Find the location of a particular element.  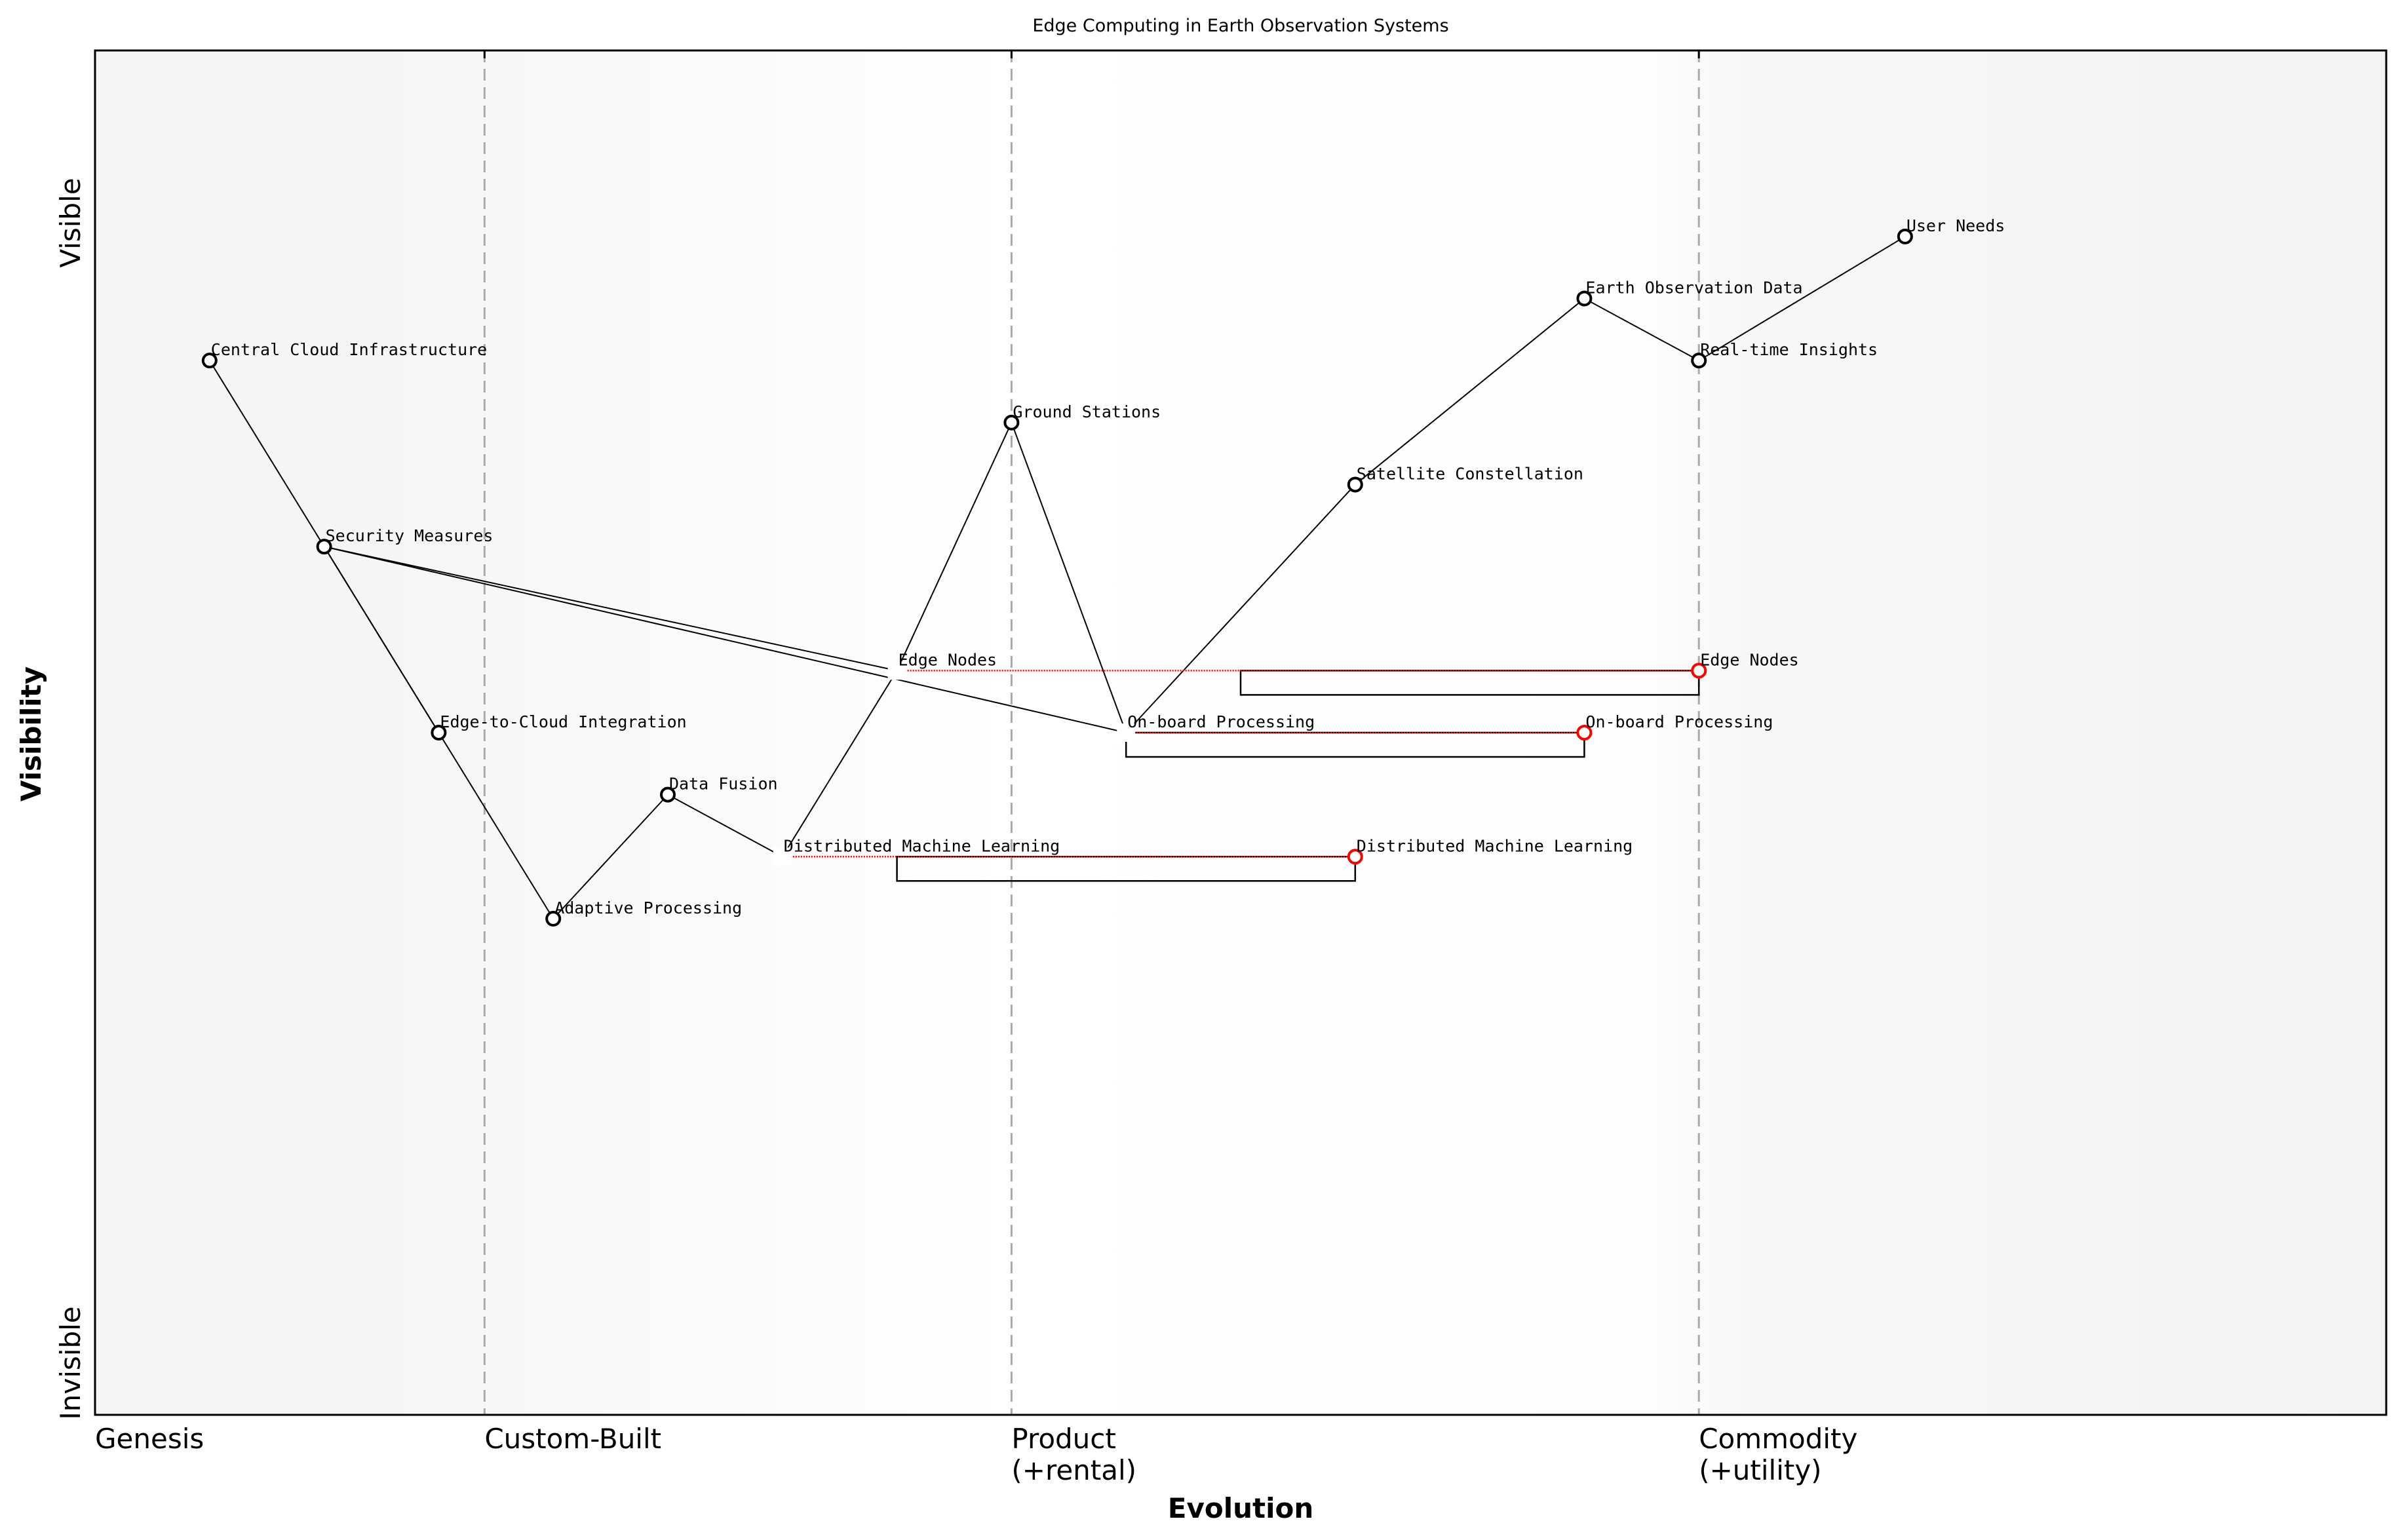

component-label: Security Measures is located at coordinates (410, 535).